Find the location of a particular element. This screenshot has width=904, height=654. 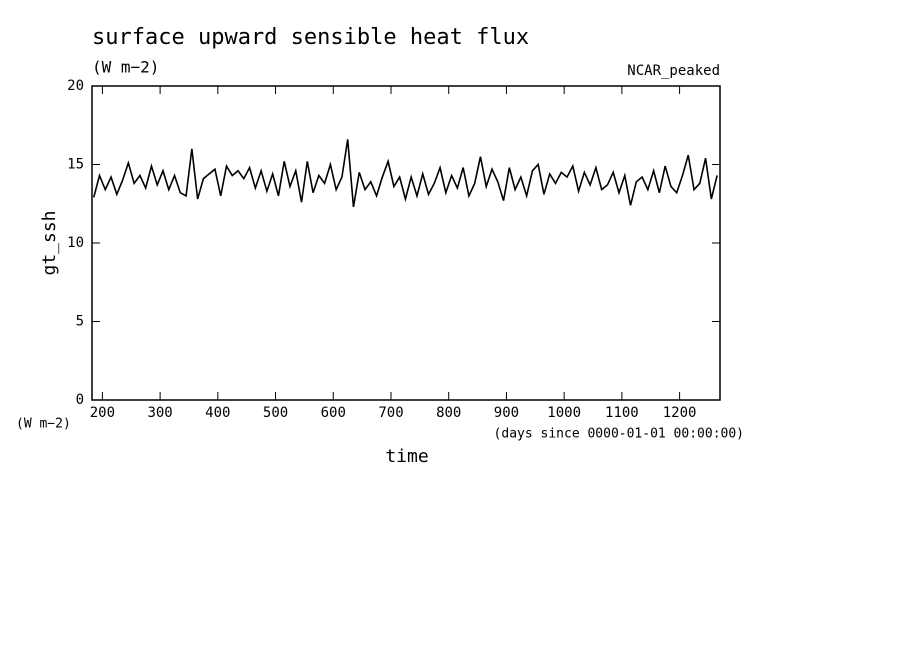

annotation: NCAR_peaked is located at coordinates (673, 71).